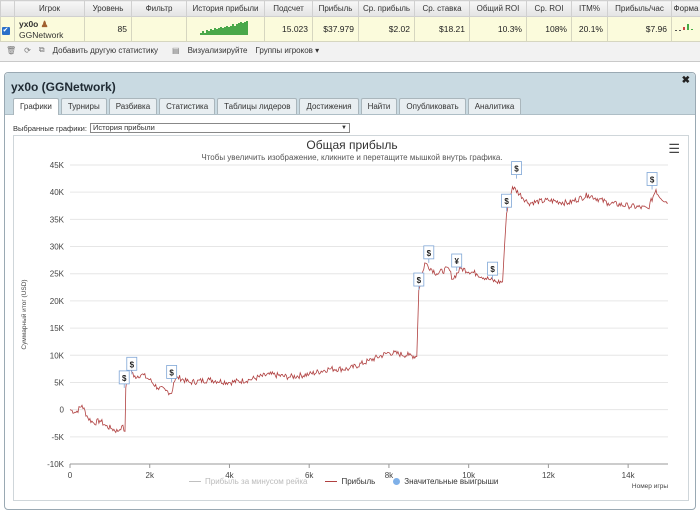  Describe the element at coordinates (133, 106) in the screenshot. I see `tab-breakdown: Разбивка` at that location.